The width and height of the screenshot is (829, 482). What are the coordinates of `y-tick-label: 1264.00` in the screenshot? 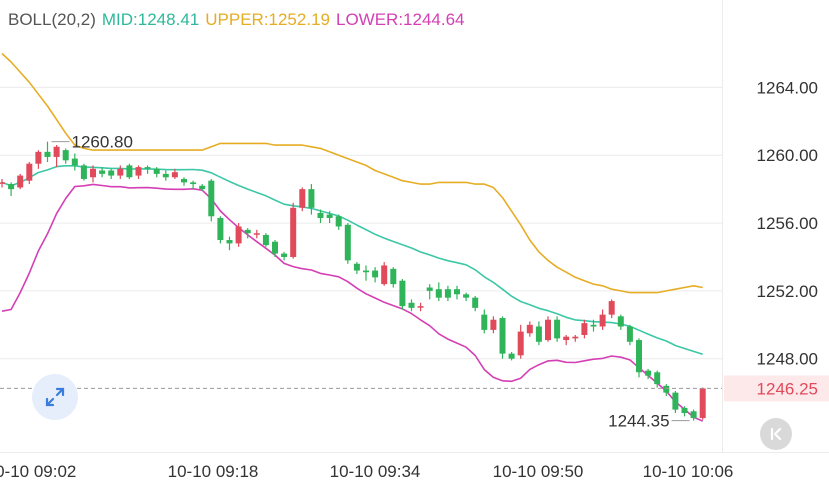 It's located at (787, 87).